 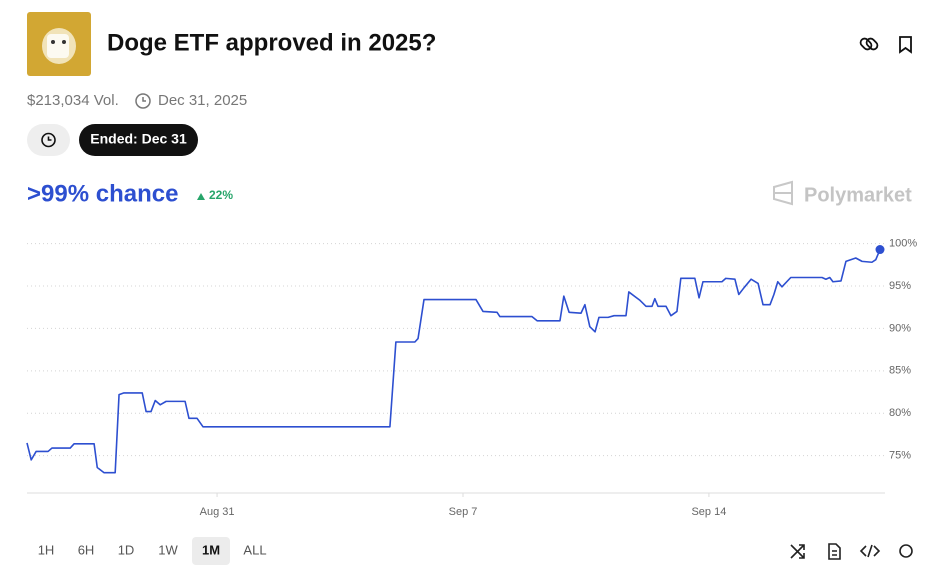 I want to click on settings-icon, so click(x=906, y=551).